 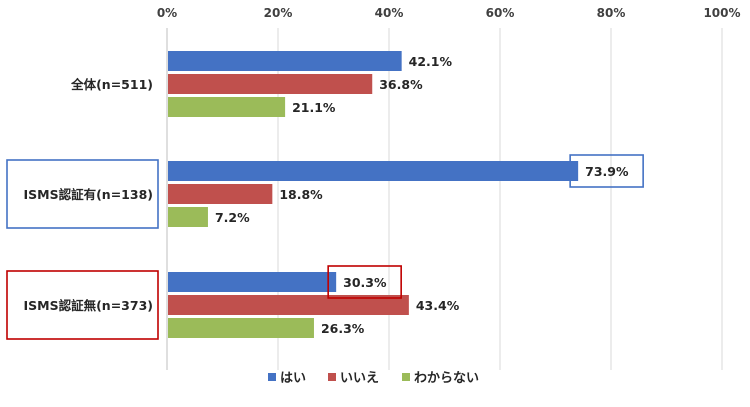 What do you see at coordinates (500, 13) in the screenshot?
I see `x-tick-label: 60%` at bounding box center [500, 13].